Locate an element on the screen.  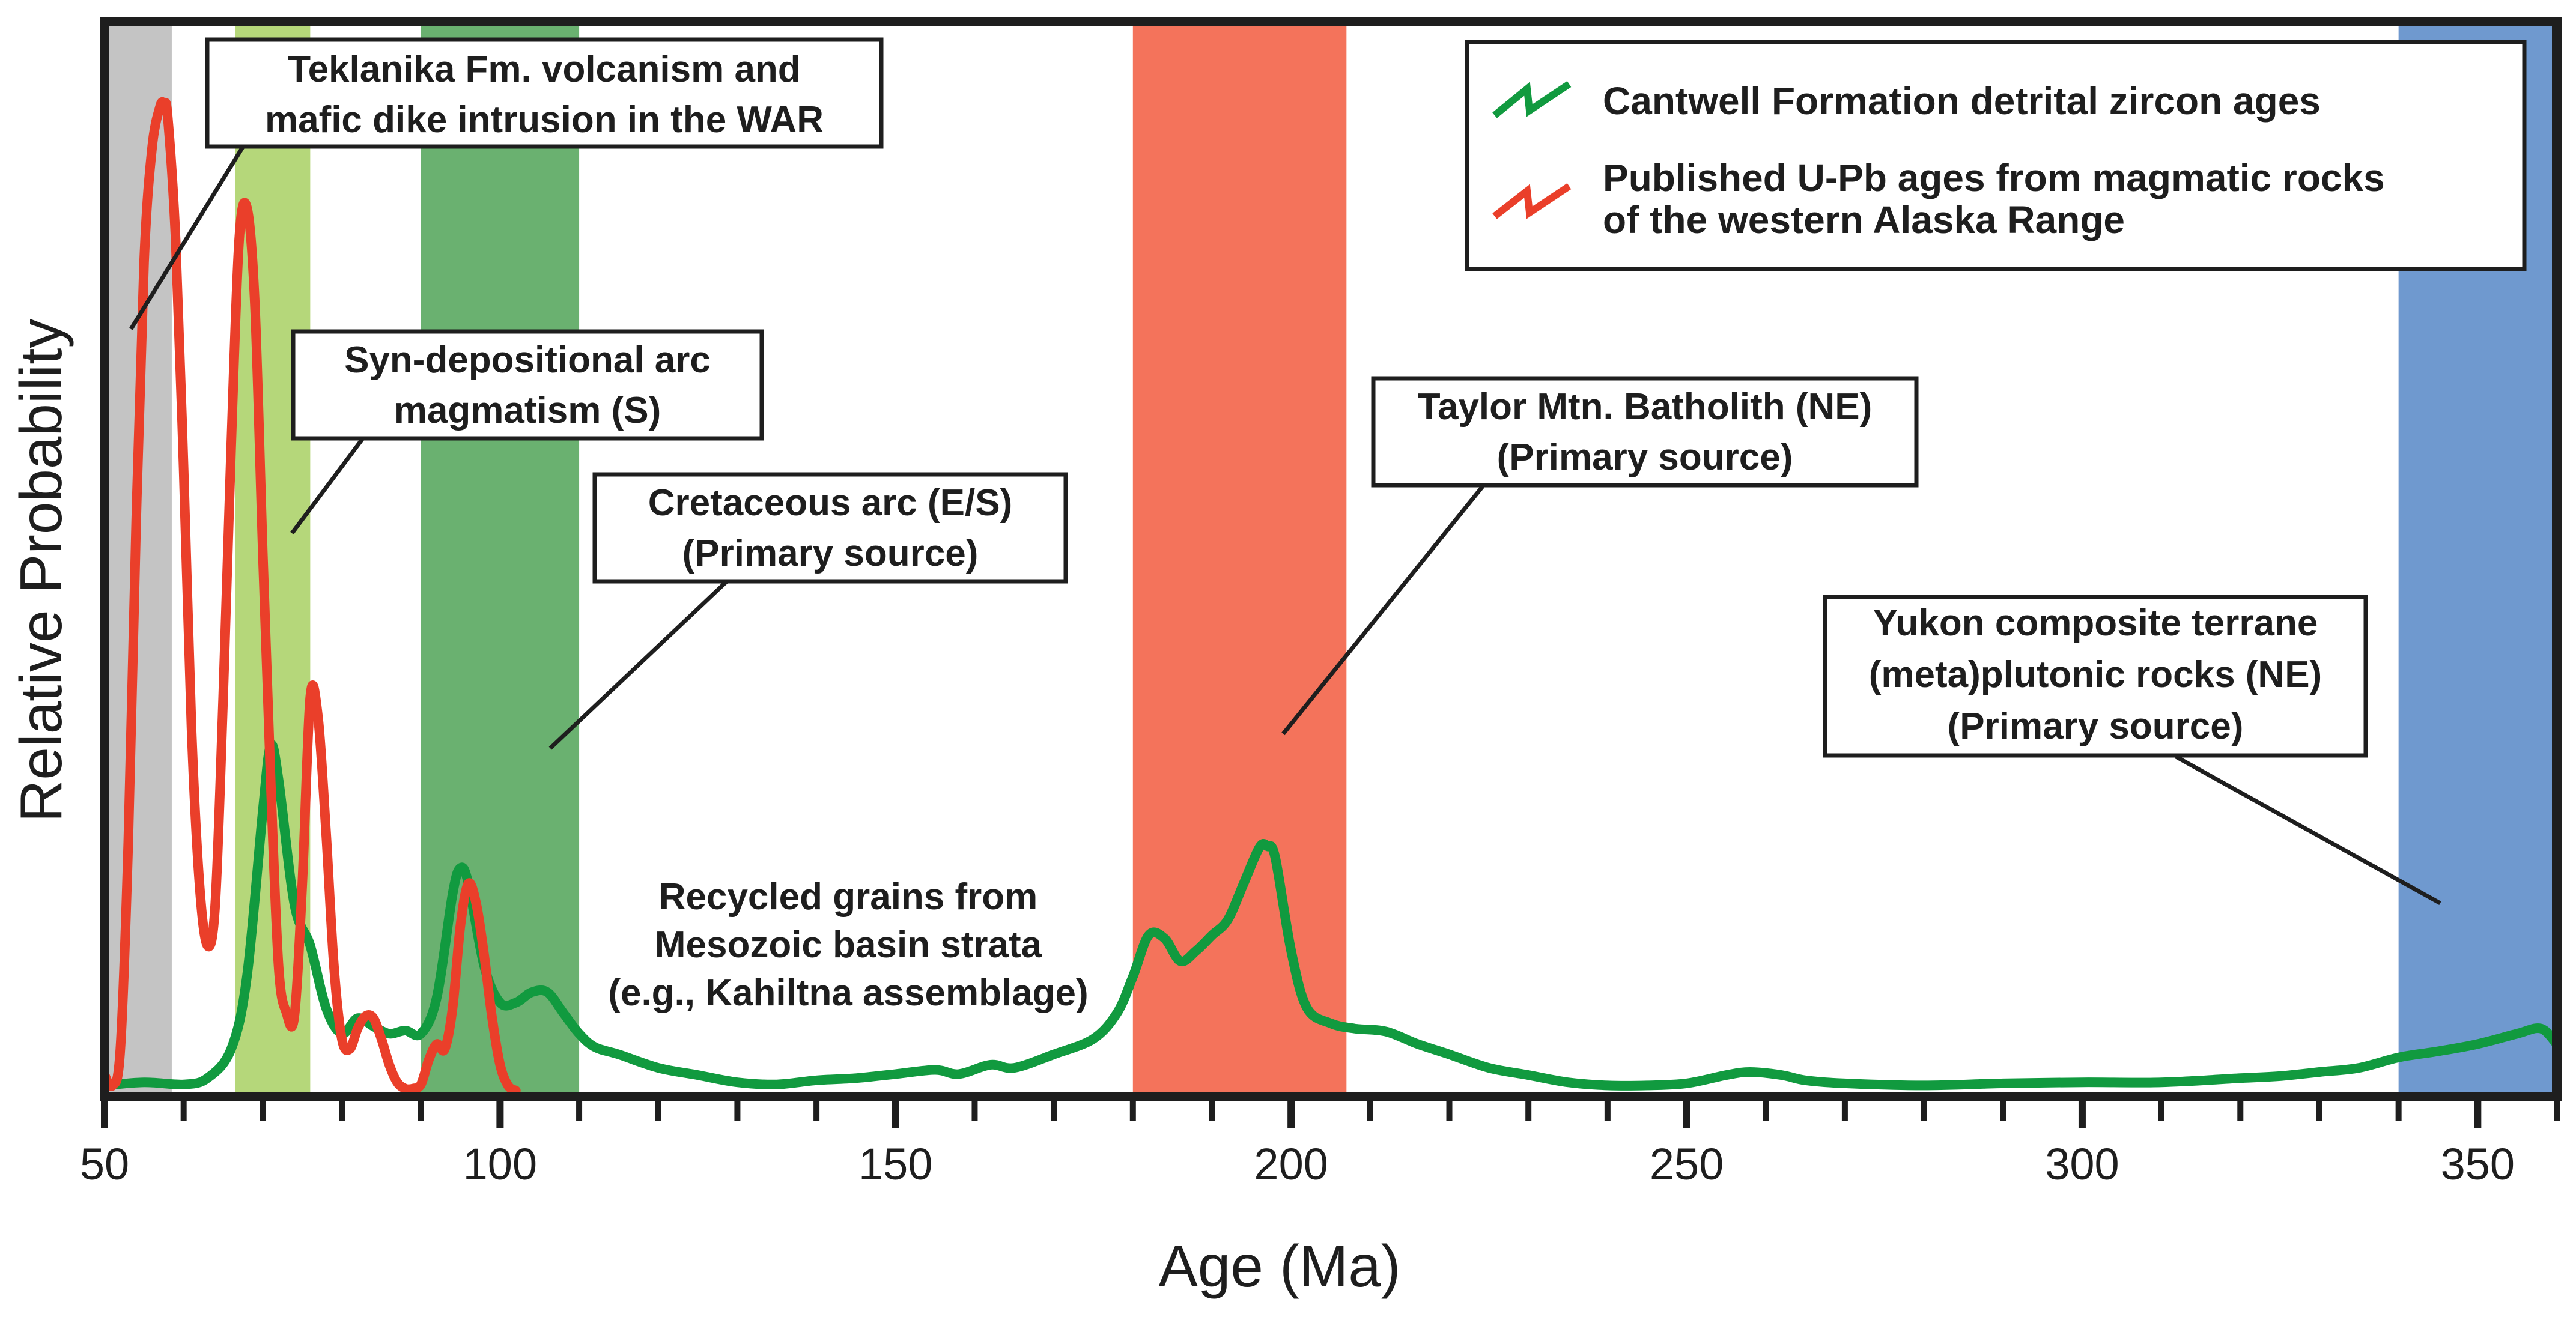
annotation-text-line-1: Taylor Mtn. Batholith (NE) is located at coordinates (1645, 407).